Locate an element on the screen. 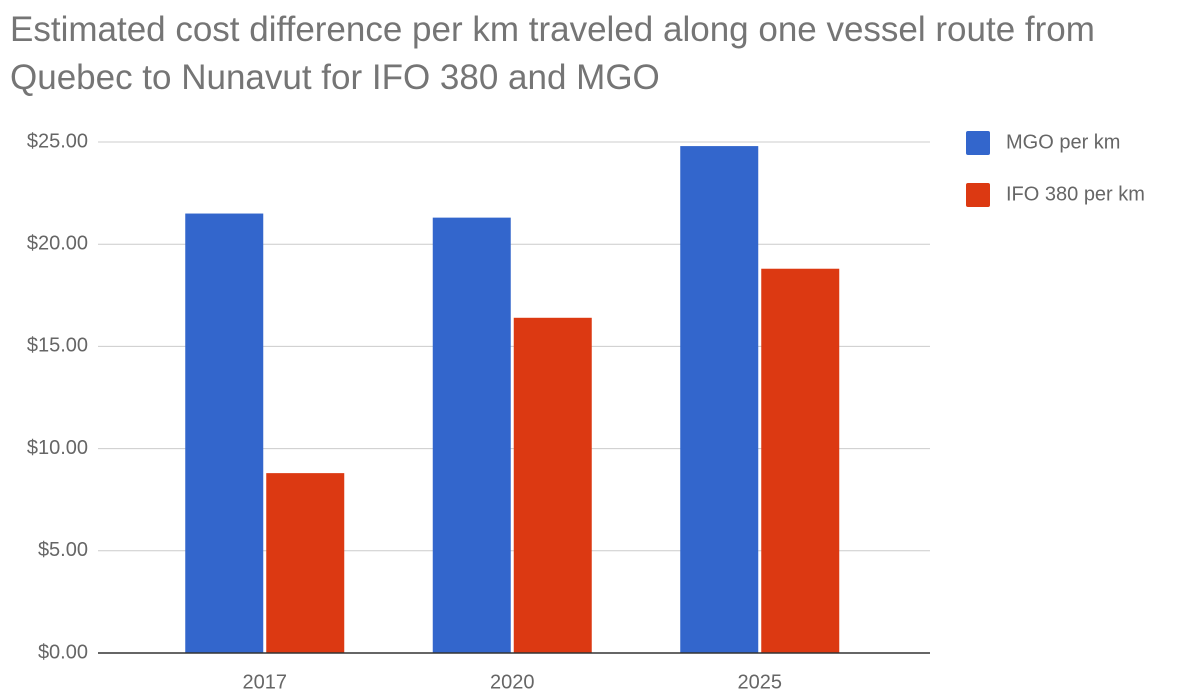  y-tick-label: $0.00 is located at coordinates (63, 652).